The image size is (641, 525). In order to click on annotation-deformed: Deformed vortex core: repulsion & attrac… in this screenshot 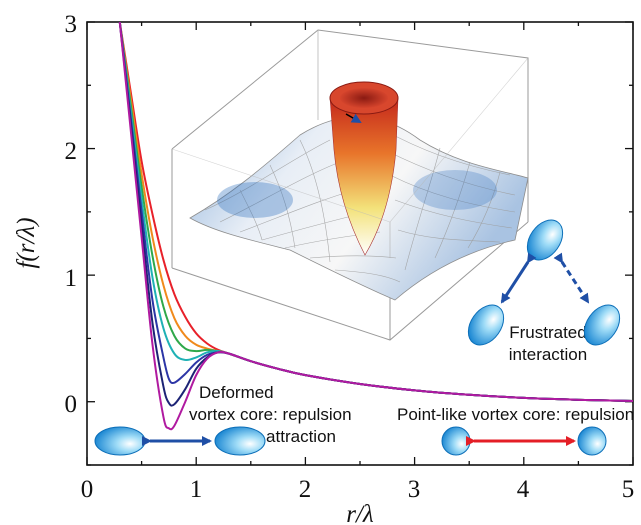, I will do `click(270, 414)`.